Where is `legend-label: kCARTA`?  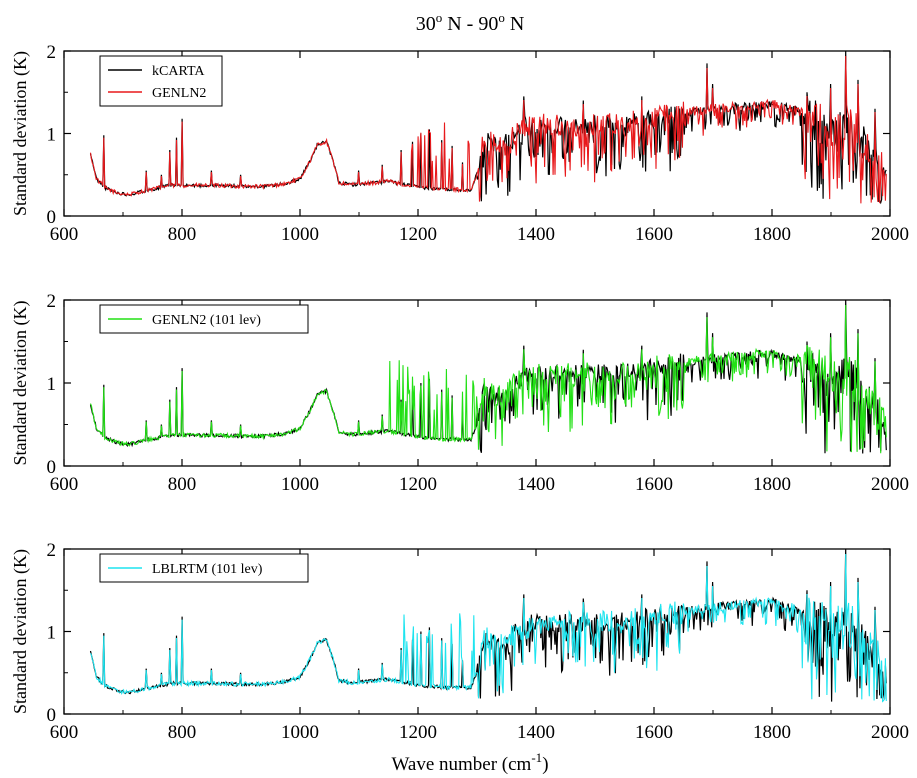 legend-label: kCARTA is located at coordinates (178, 71).